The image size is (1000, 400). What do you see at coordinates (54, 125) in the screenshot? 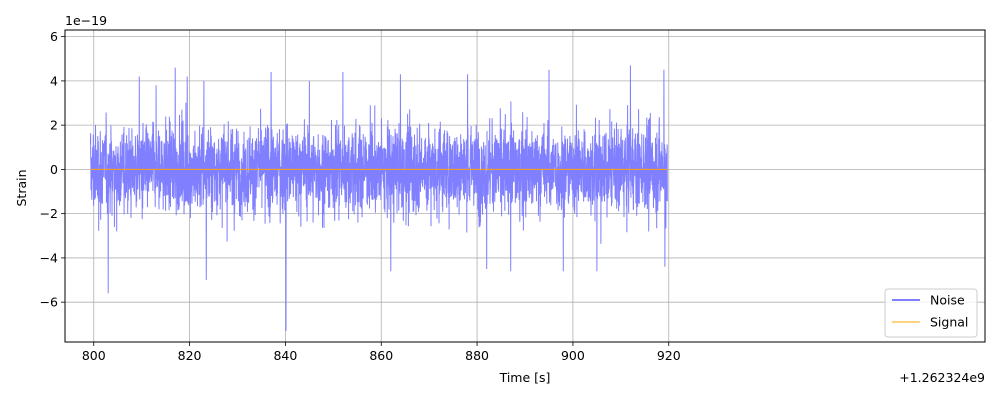
I see `y-tick-label: 2` at bounding box center [54, 125].